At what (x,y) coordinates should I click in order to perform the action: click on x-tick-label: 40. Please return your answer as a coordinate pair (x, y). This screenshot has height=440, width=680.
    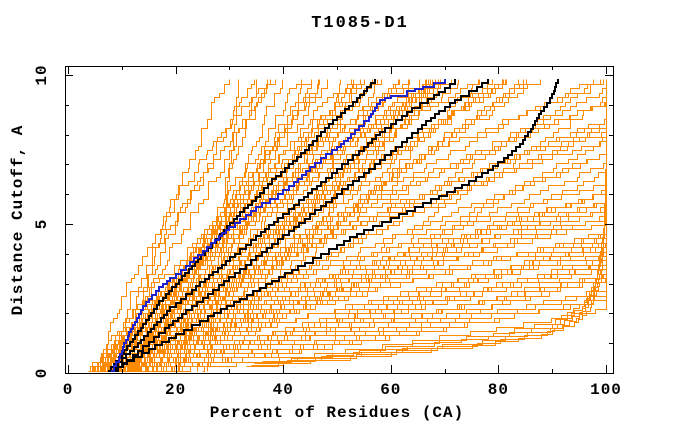
    Looking at the image, I should click on (283, 390).